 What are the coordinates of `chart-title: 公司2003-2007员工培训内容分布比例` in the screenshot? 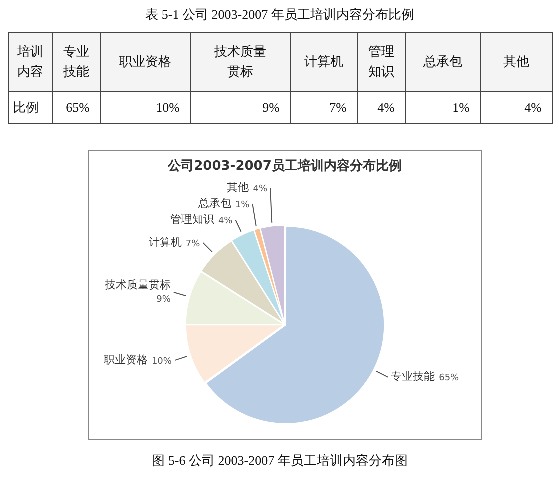 It's located at (284, 166).